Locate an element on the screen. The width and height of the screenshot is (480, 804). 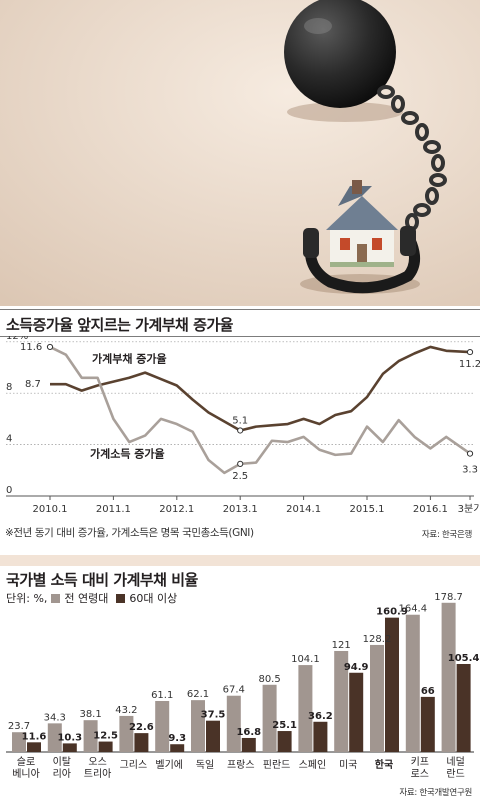
legend-label-all: 전 연령대 is located at coordinates (86, 598).